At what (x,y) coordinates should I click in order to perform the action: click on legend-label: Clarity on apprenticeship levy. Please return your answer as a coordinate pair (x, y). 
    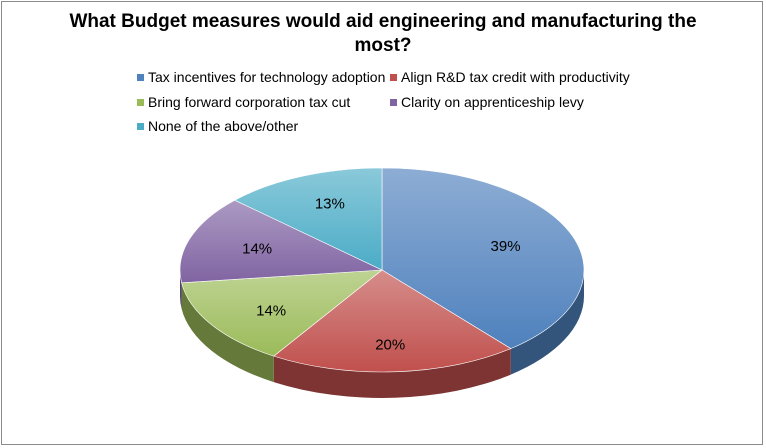
    Looking at the image, I should click on (492, 102).